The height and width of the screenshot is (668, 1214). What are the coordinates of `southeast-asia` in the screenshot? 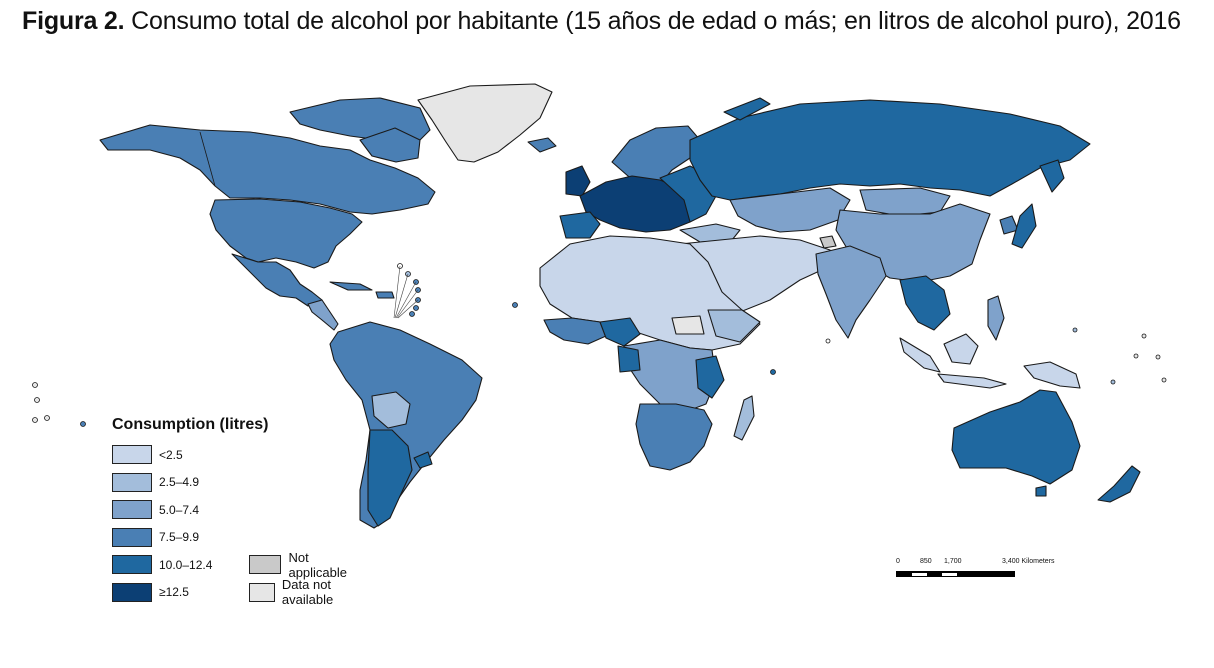 It's located at (925, 303).